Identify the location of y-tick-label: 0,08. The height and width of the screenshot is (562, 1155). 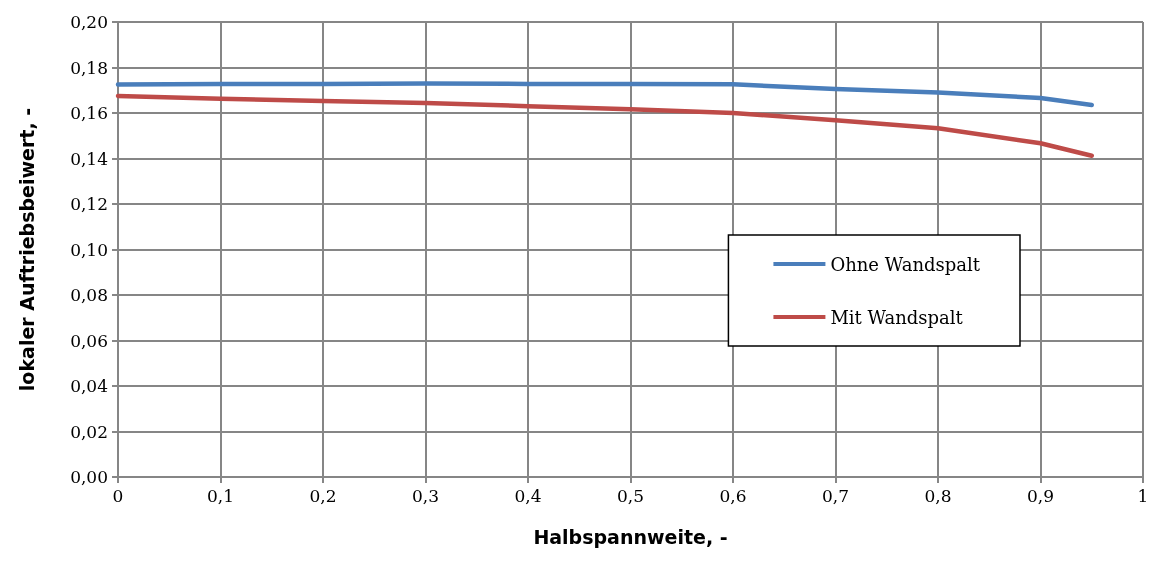
(89, 295).